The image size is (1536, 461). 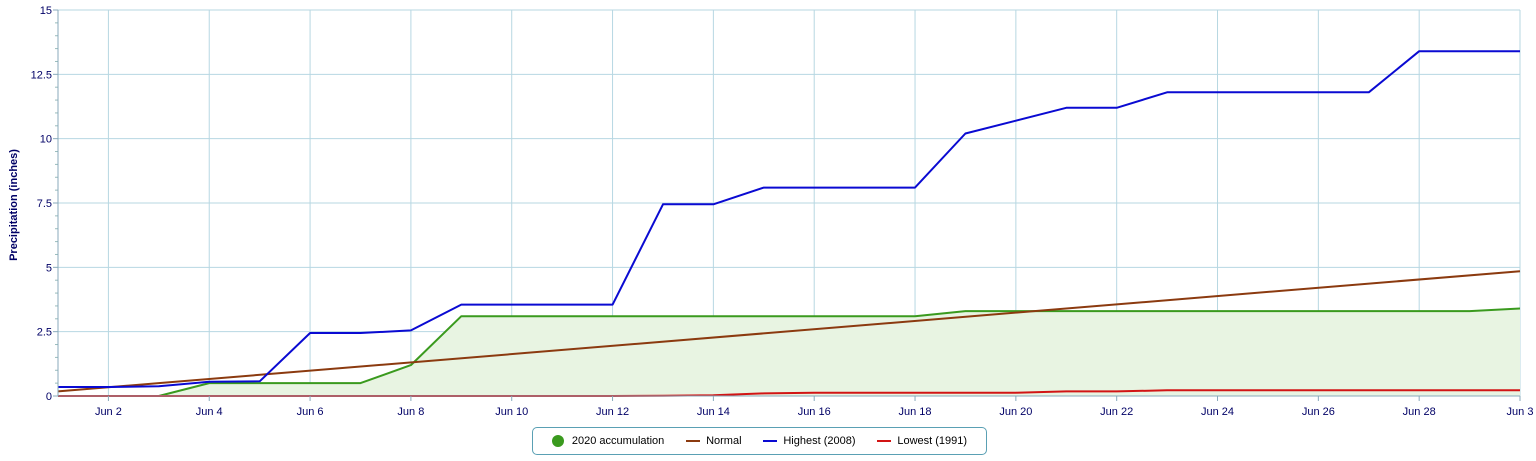 I want to click on x-tick-label: Jun 18, so click(x=915, y=412).